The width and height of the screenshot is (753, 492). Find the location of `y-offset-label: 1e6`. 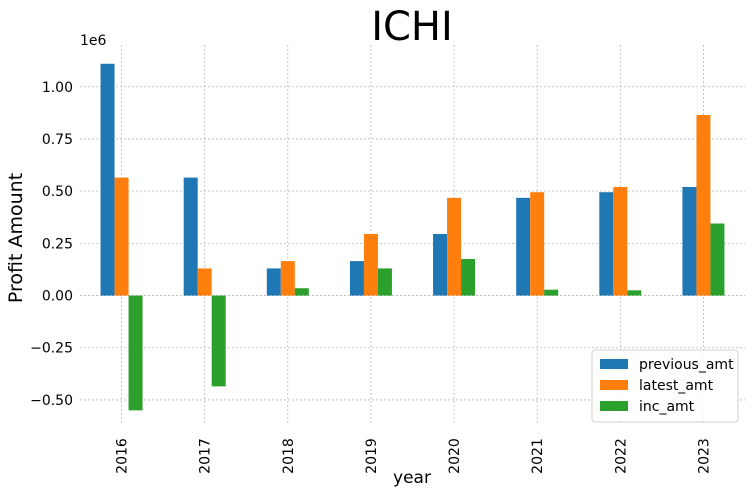

y-offset-label: 1e6 is located at coordinates (93, 41).